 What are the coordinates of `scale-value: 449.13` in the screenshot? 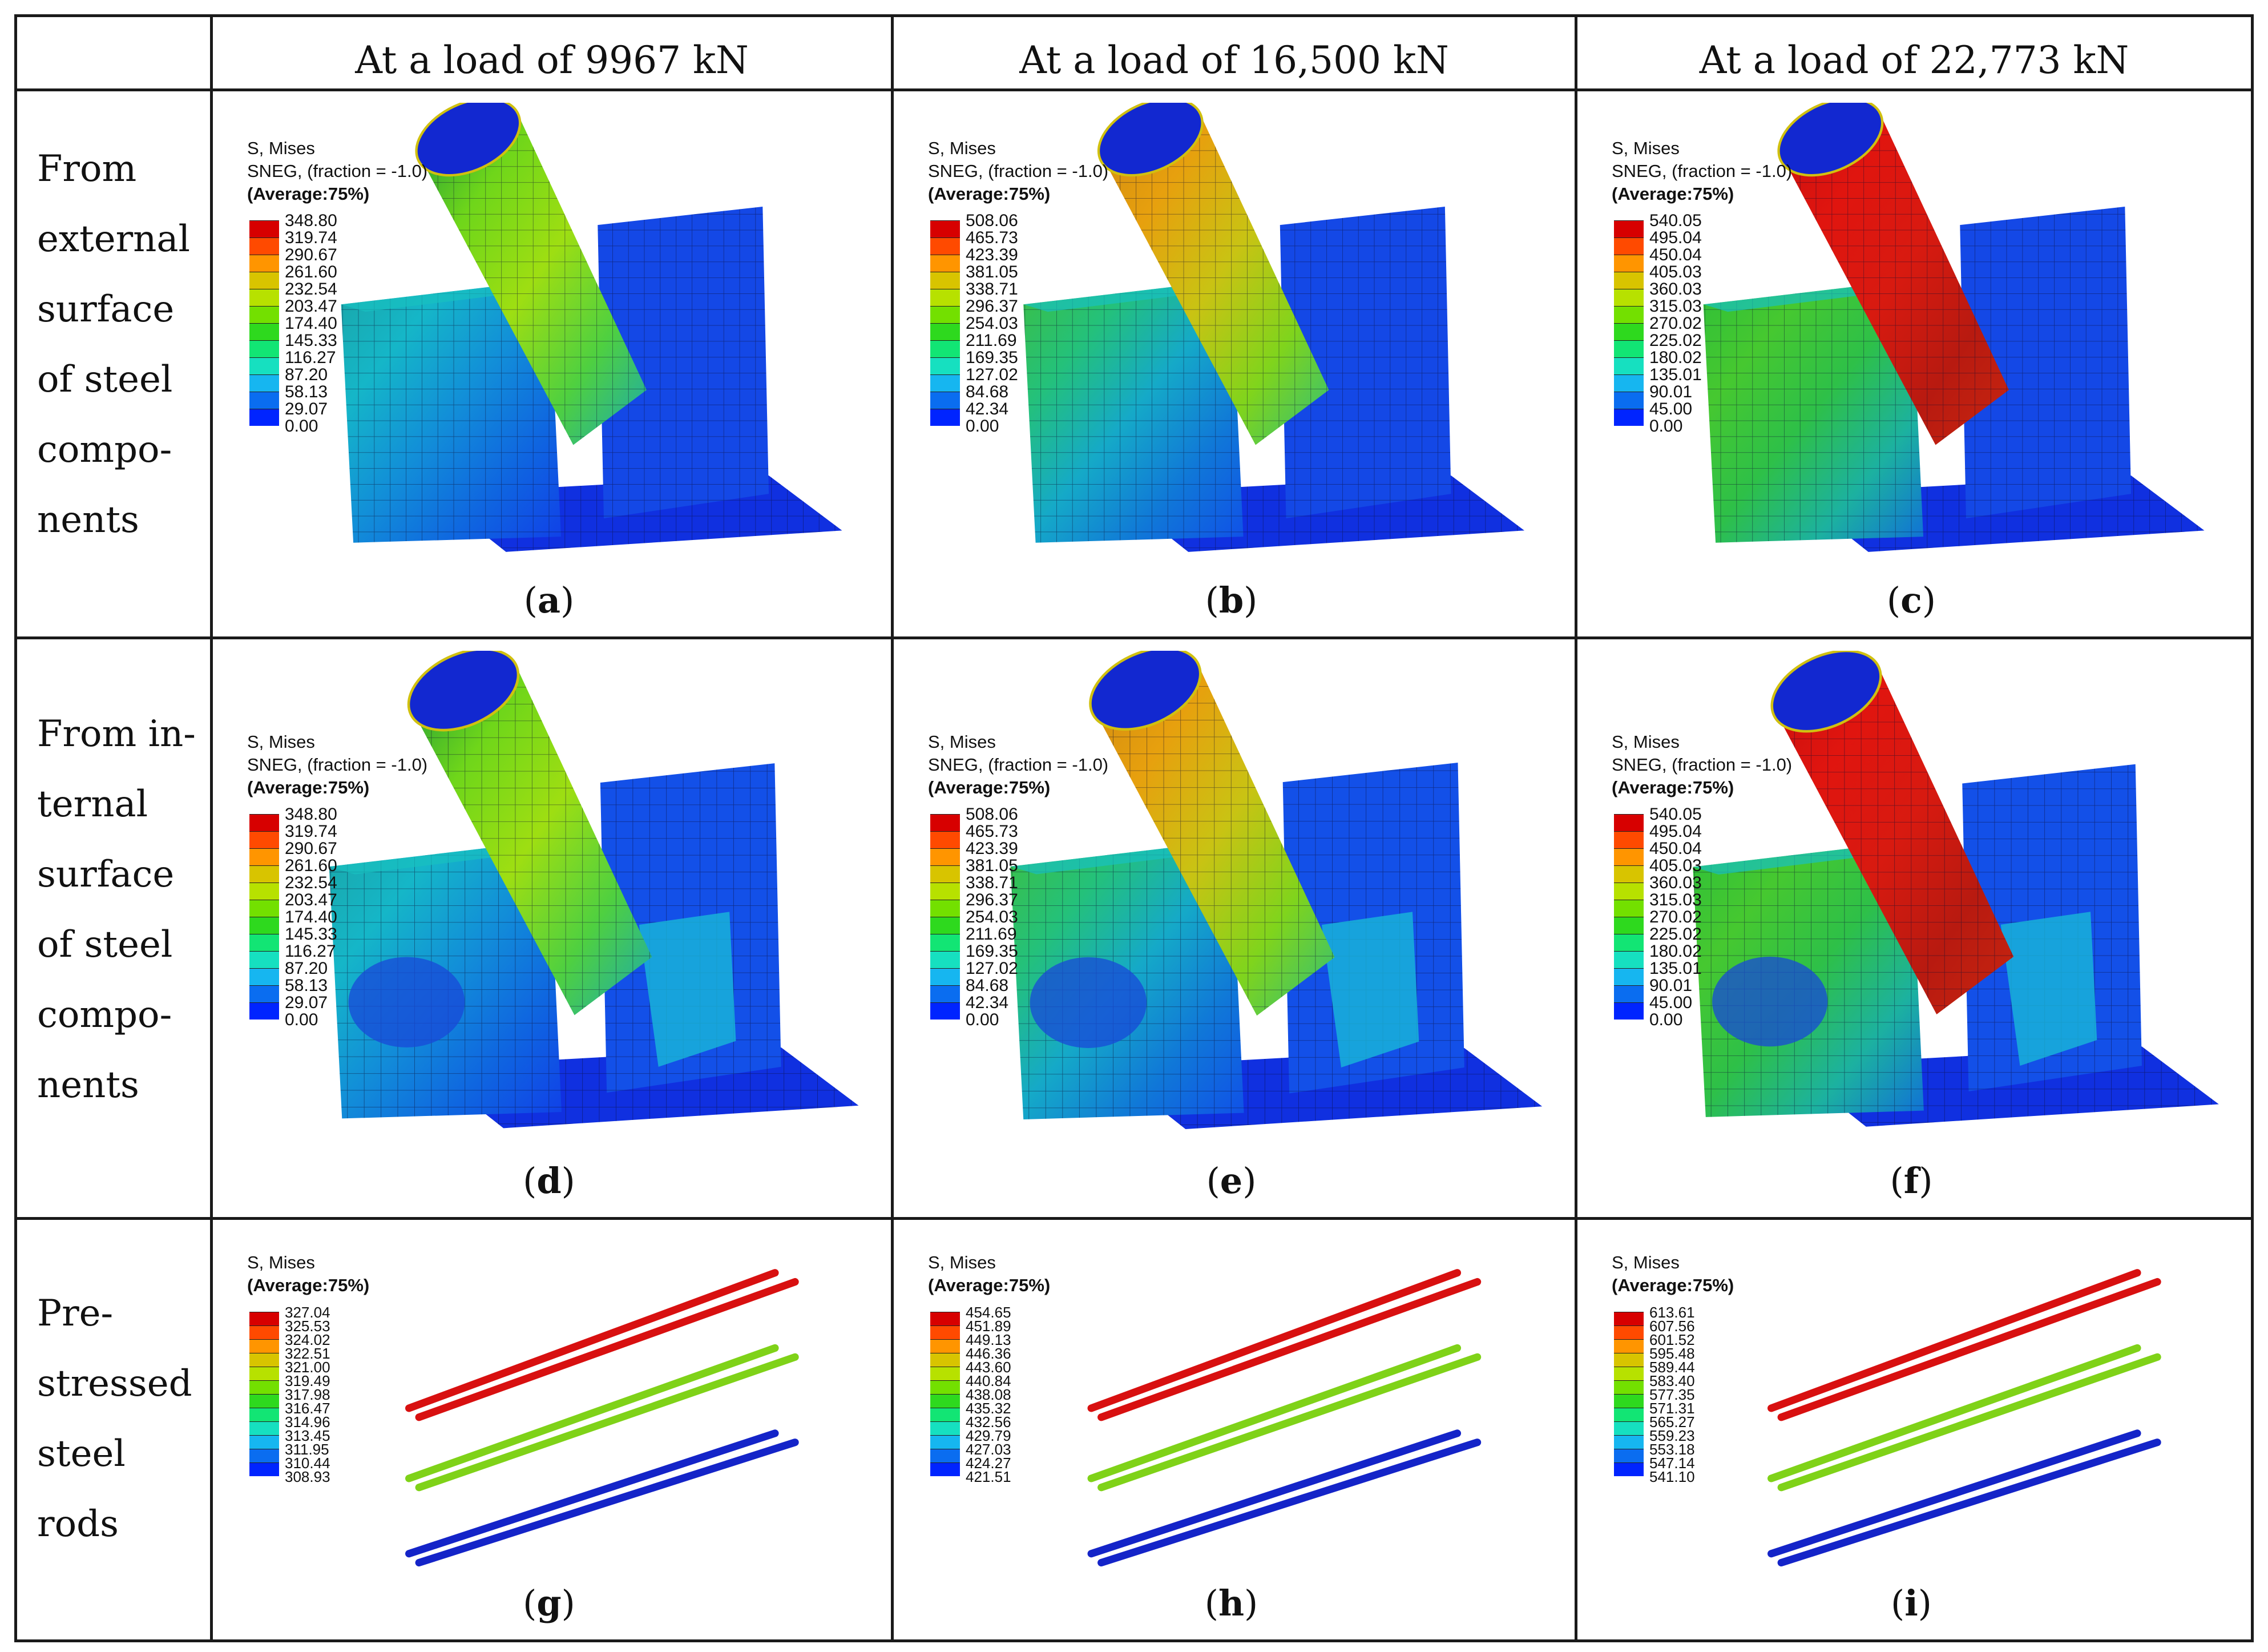 It's located at (988, 1339).